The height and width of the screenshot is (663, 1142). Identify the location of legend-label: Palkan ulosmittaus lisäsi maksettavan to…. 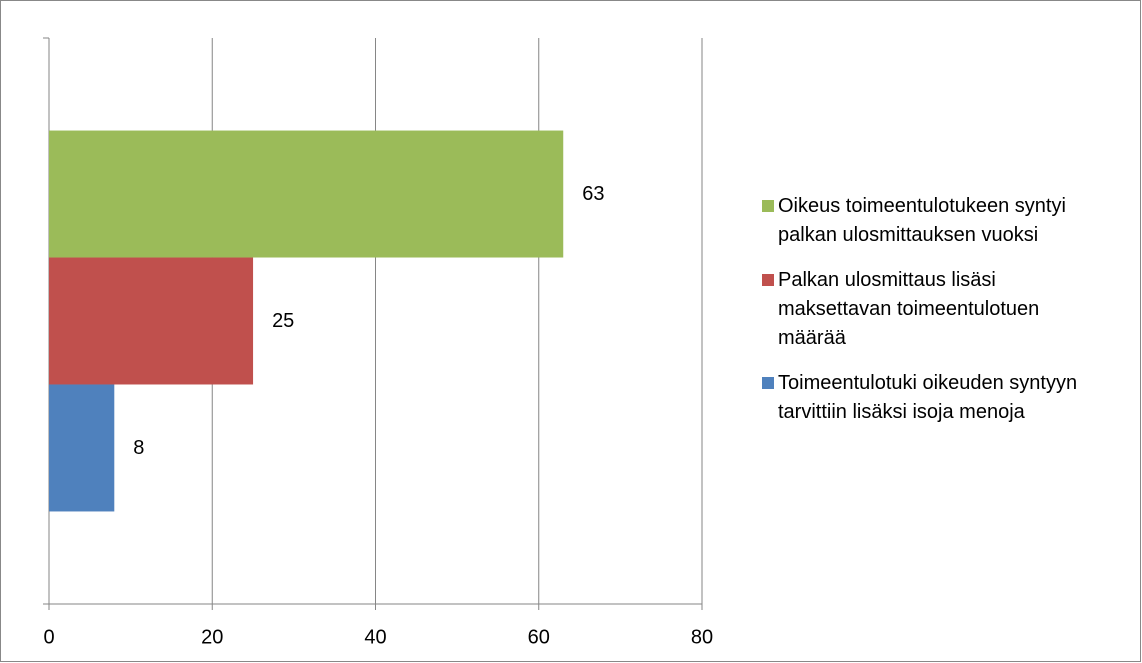
(909, 309).